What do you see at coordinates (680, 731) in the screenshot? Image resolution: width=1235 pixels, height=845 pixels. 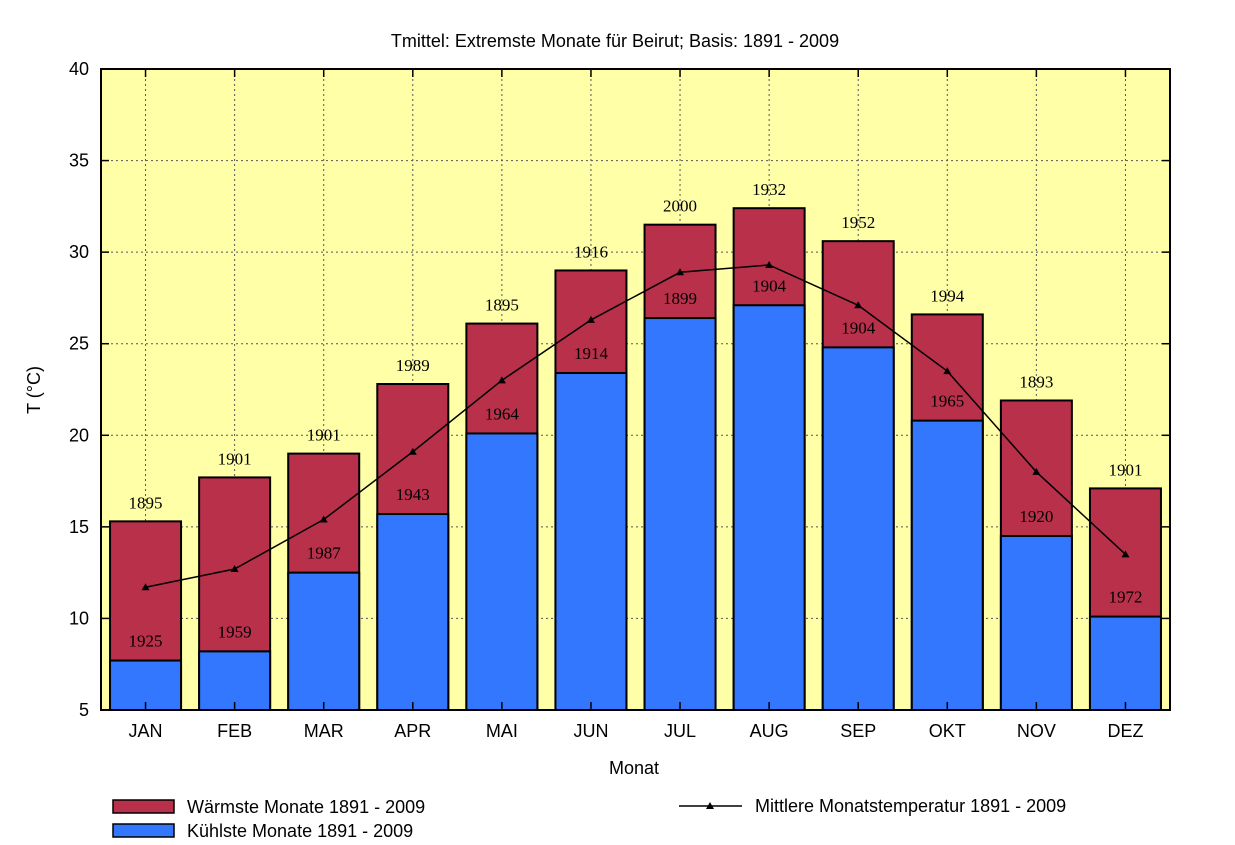 I see `x-tick-label: JUL` at bounding box center [680, 731].